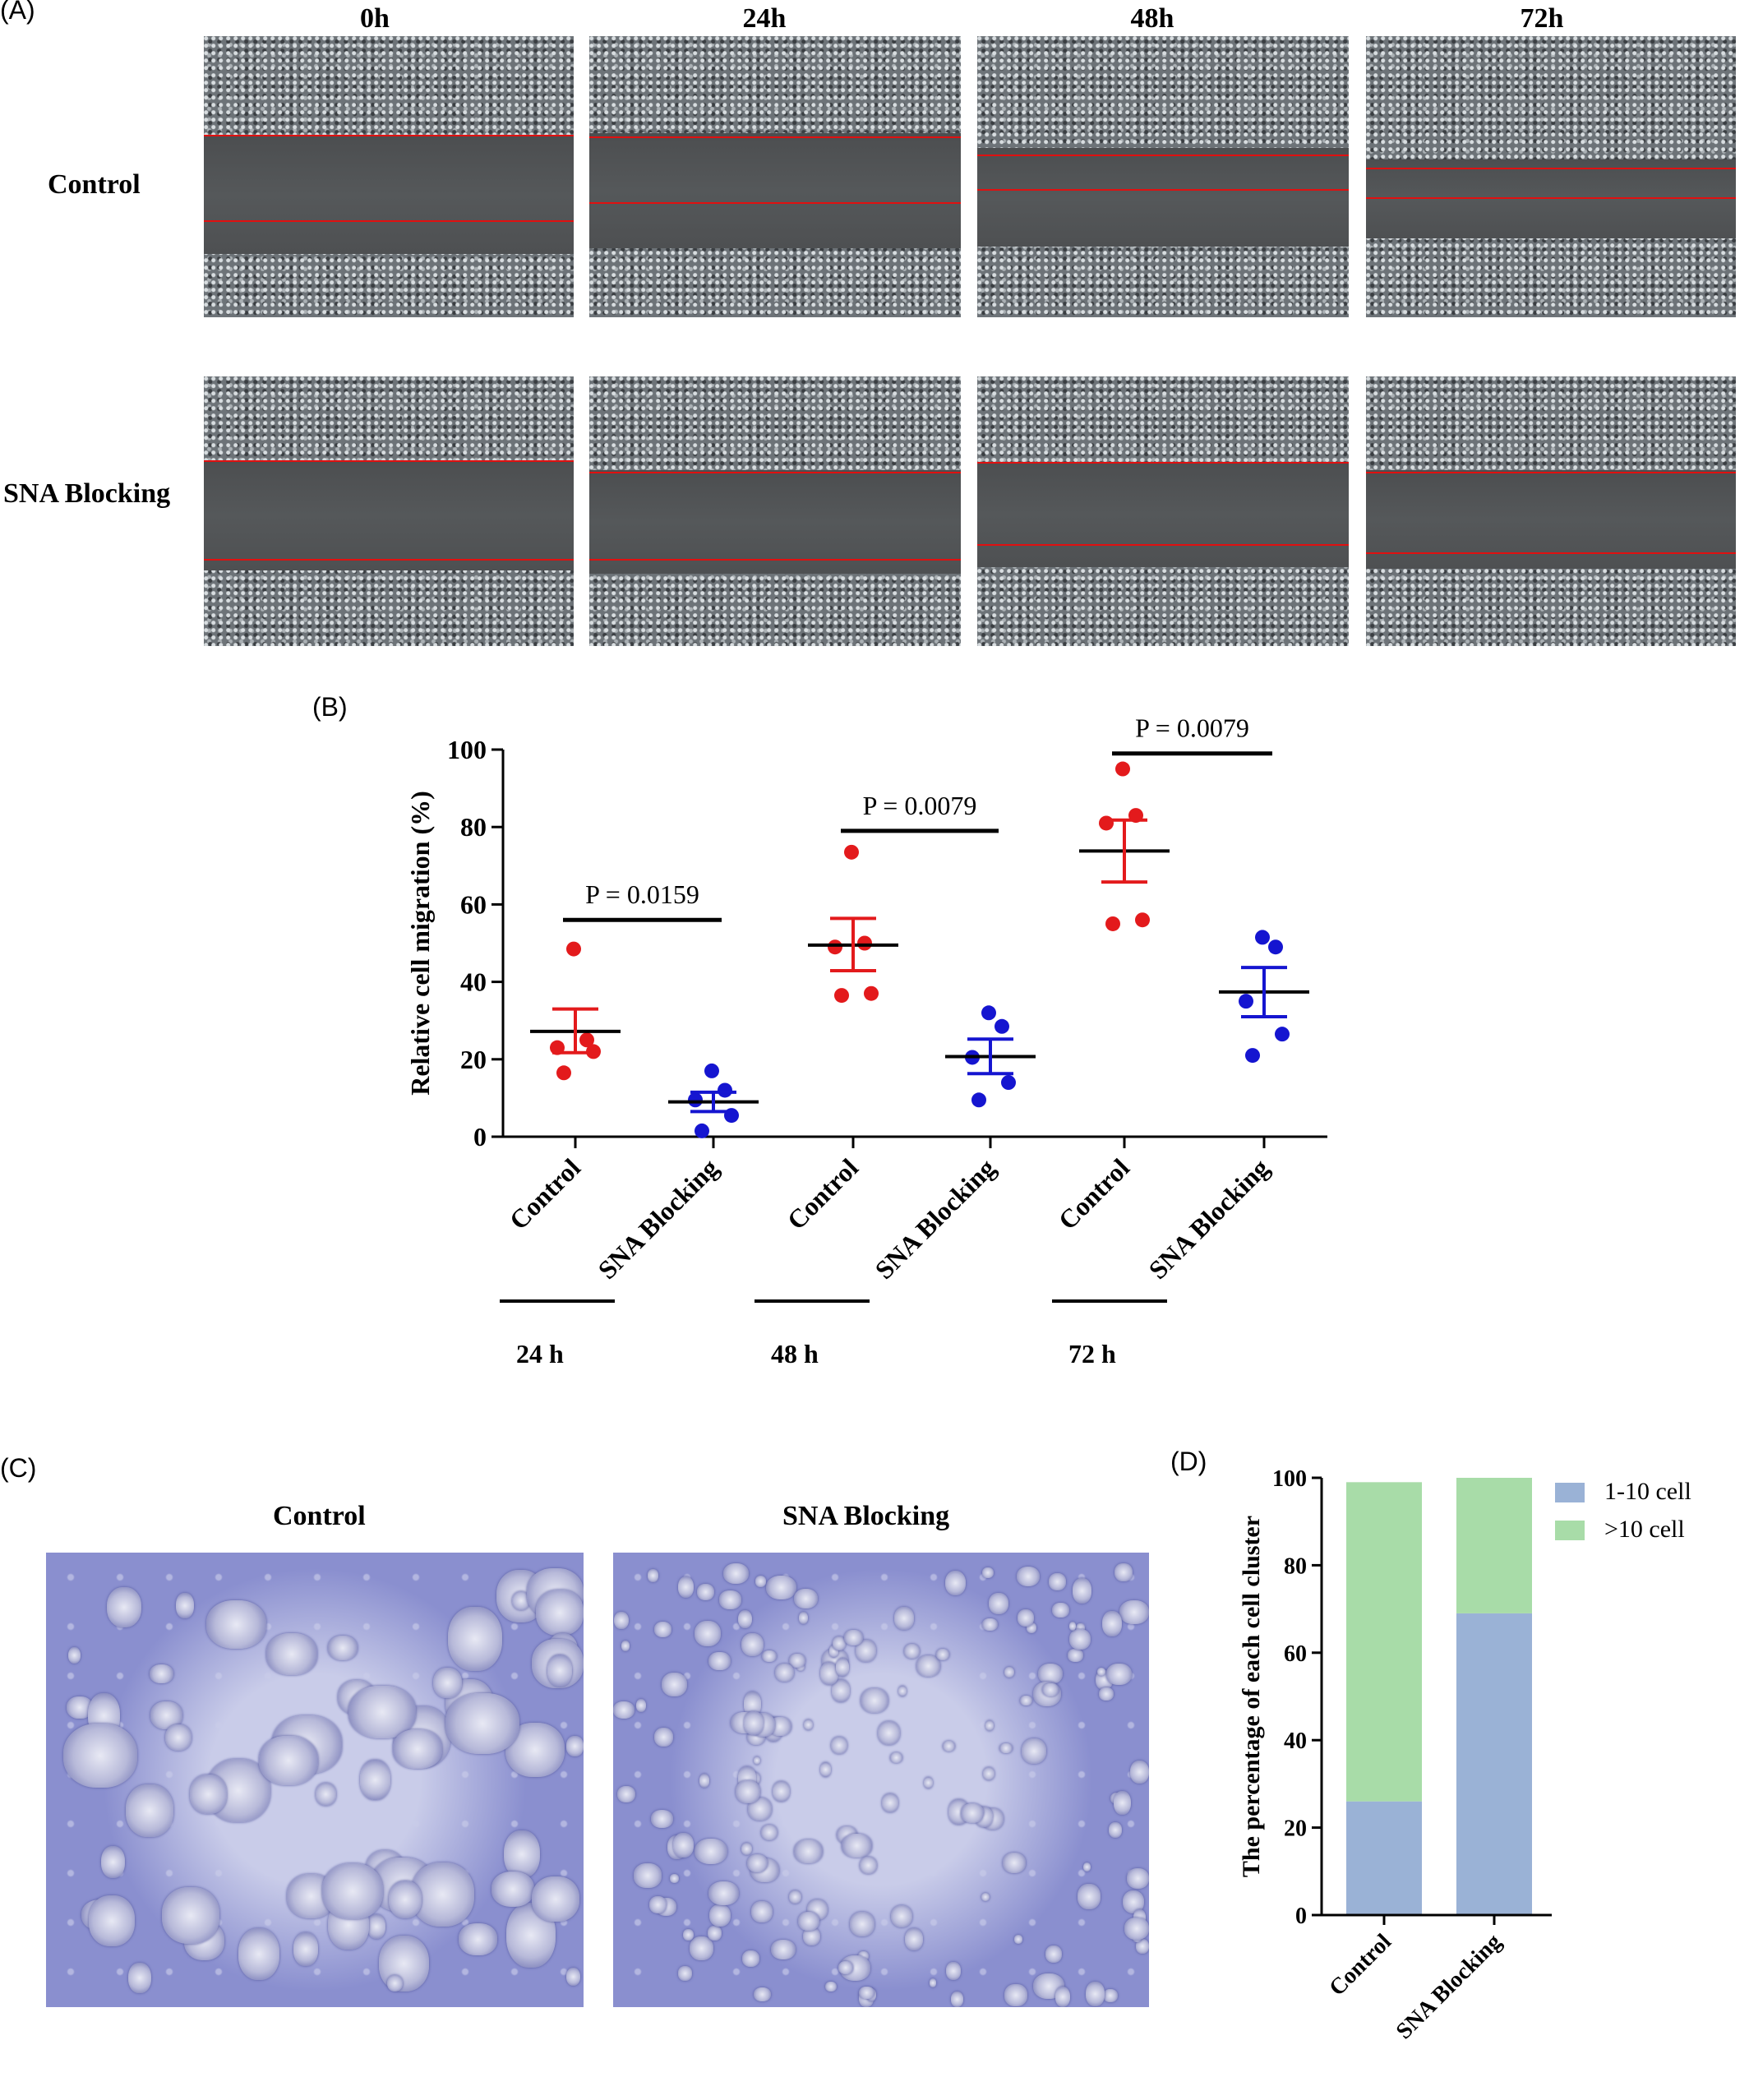 This screenshot has height=2100, width=1749. I want to click on colony-image-sna-blocking, so click(881, 1780).